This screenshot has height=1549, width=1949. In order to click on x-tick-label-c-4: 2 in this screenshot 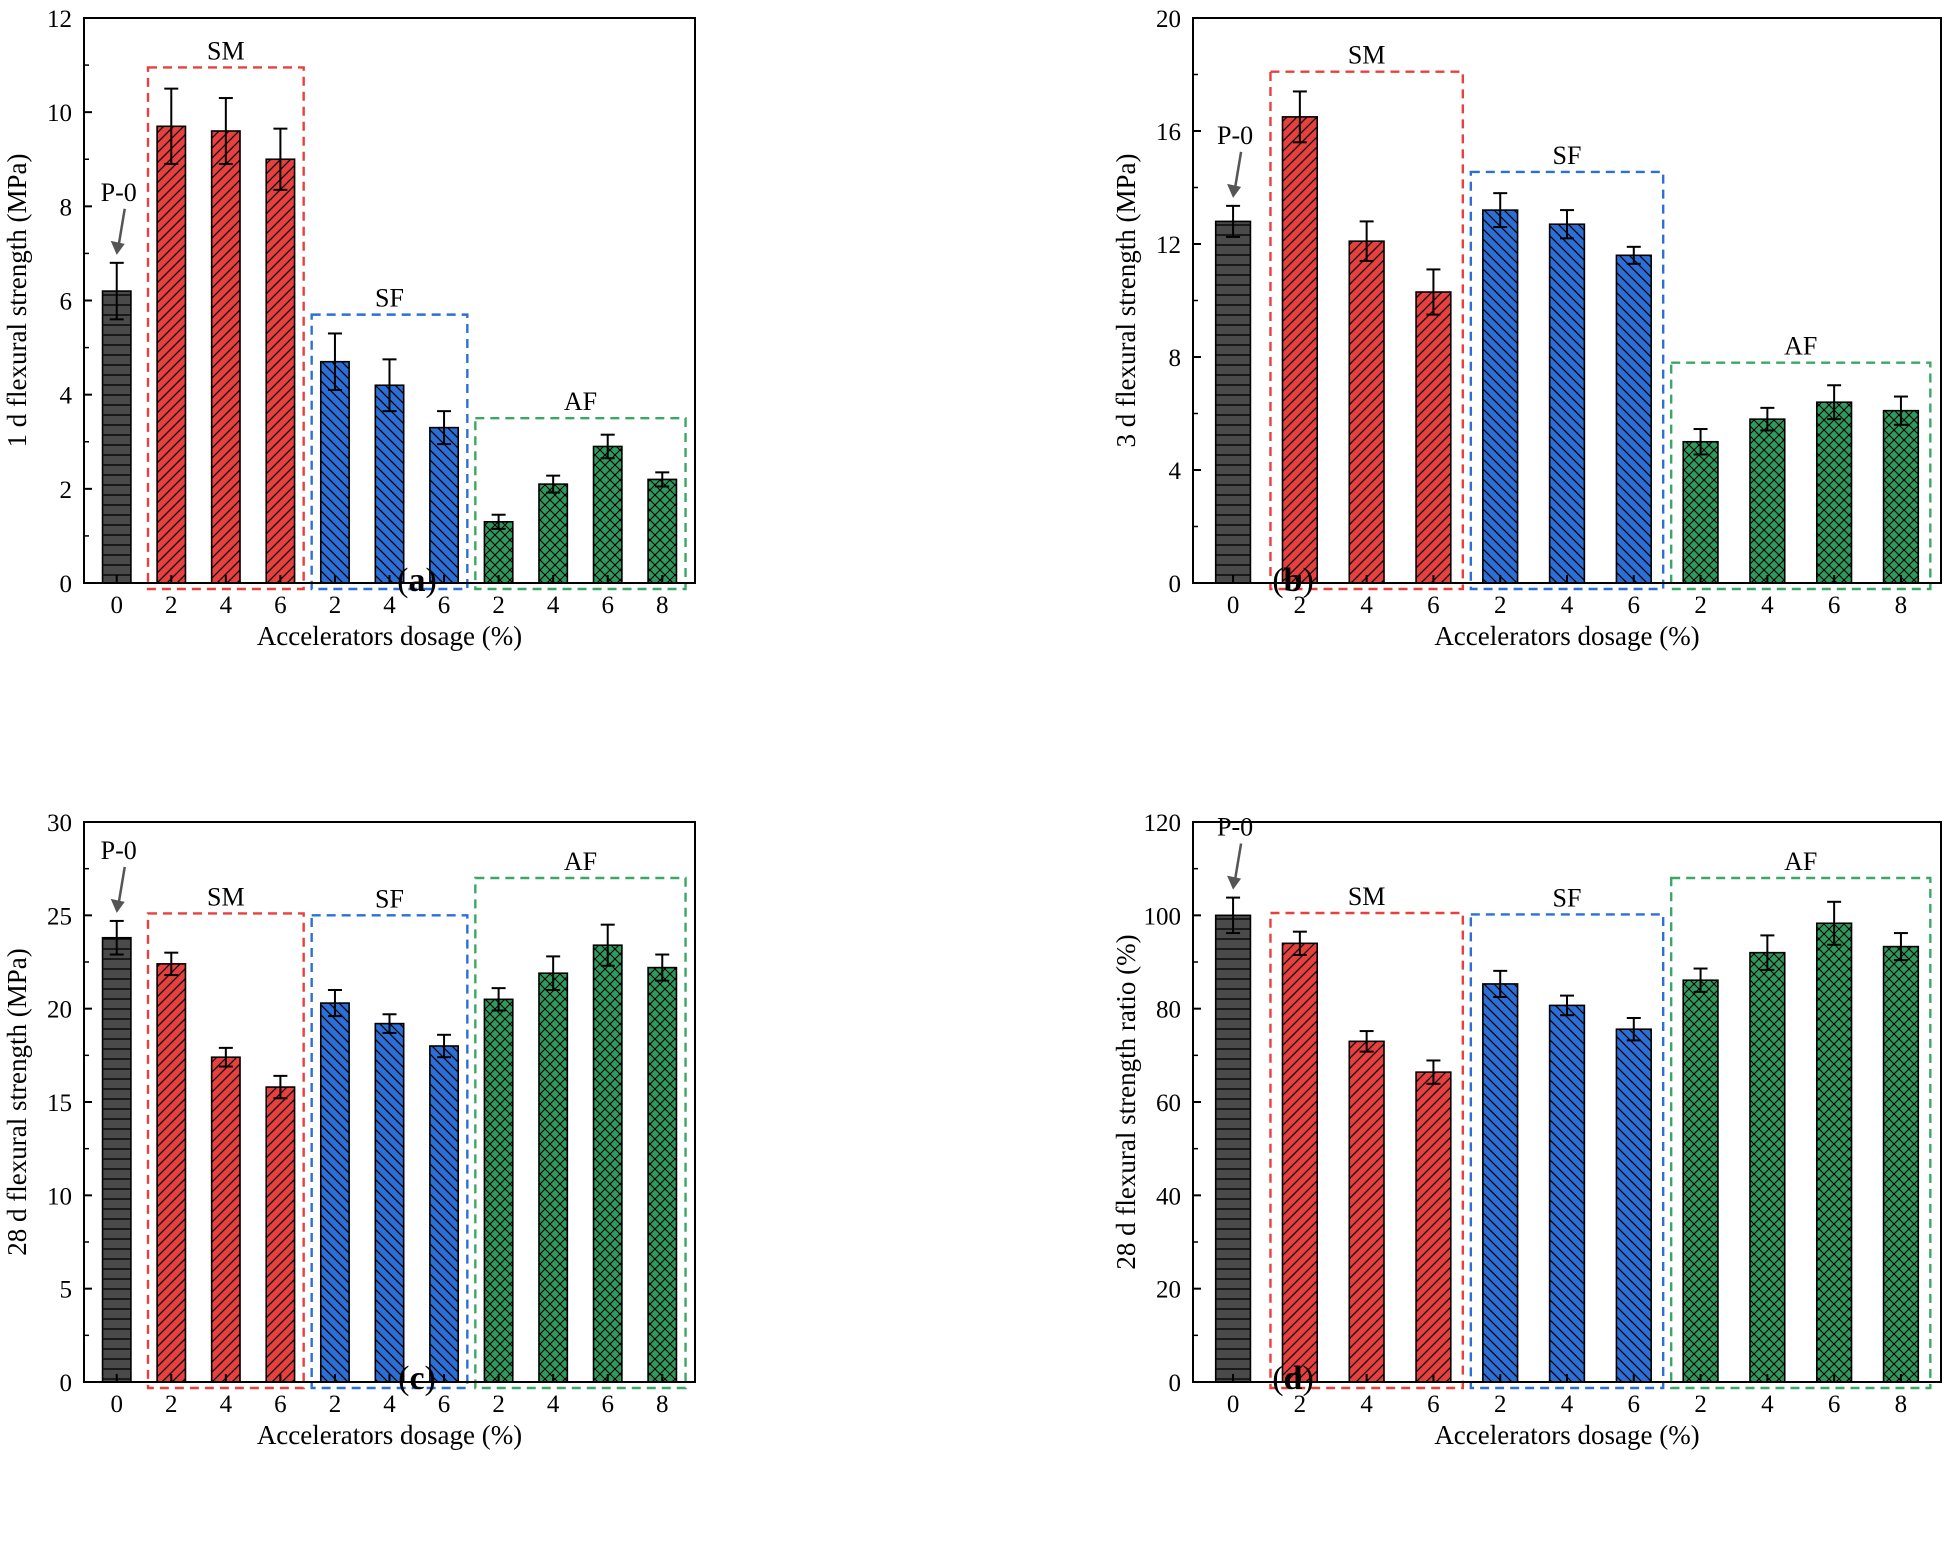, I will do `click(335, 1404)`.